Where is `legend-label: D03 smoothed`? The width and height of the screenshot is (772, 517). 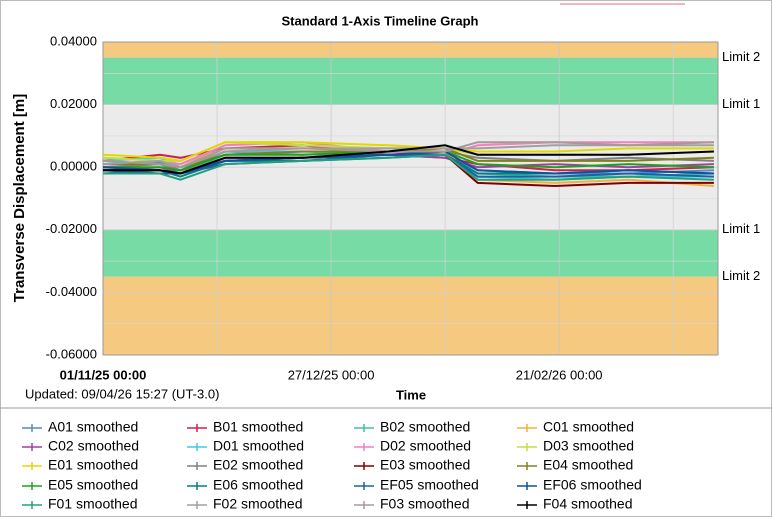
legend-label: D03 smoothed is located at coordinates (588, 446).